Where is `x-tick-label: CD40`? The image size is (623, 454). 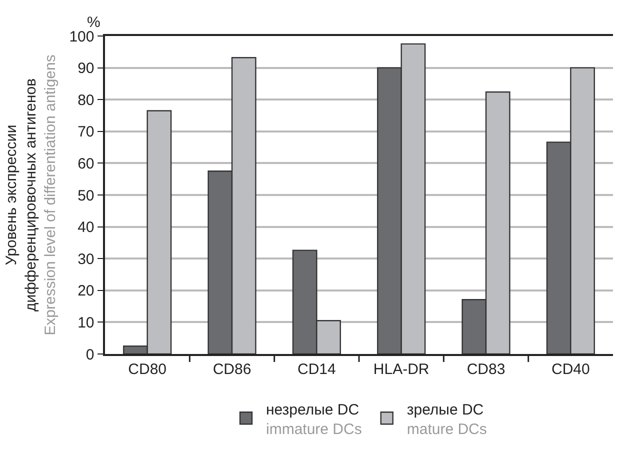 x-tick-label: CD40 is located at coordinates (570, 369).